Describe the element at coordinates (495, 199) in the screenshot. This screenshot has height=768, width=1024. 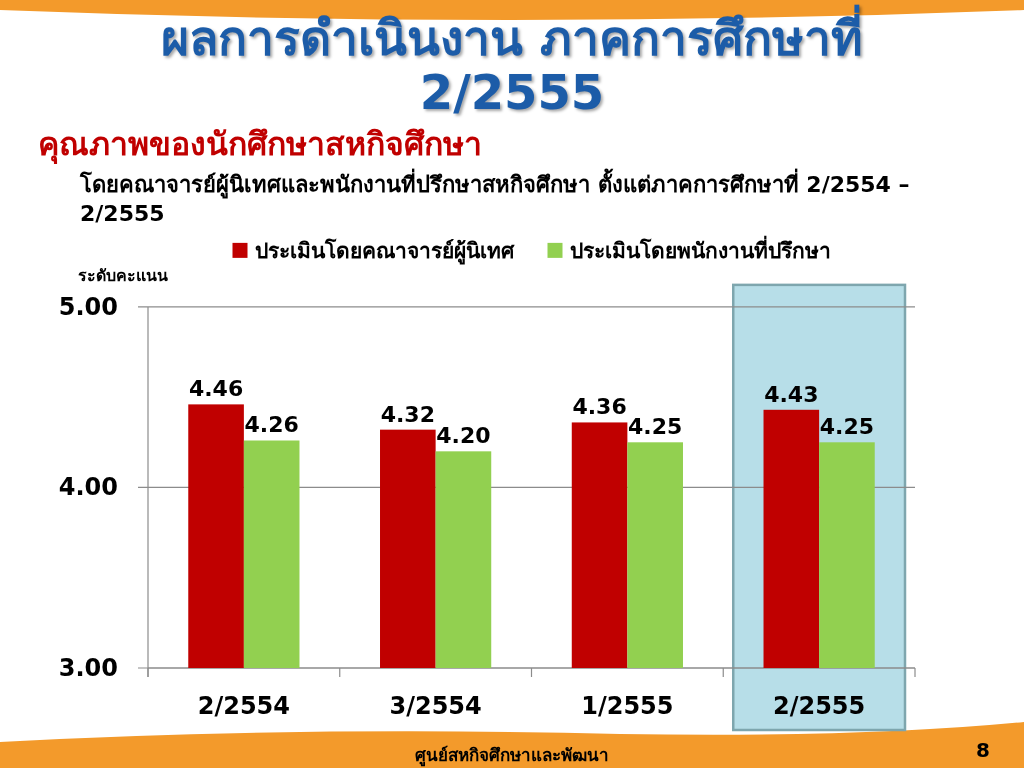
I see `text: โดยคณาจารย์ผู้นิเทศและพนักงานที่ปรึกษาสหกิจศึกษา ตั้งแต่ภาคการศึกษาที่ 2/2554 – 2/2555` at that location.